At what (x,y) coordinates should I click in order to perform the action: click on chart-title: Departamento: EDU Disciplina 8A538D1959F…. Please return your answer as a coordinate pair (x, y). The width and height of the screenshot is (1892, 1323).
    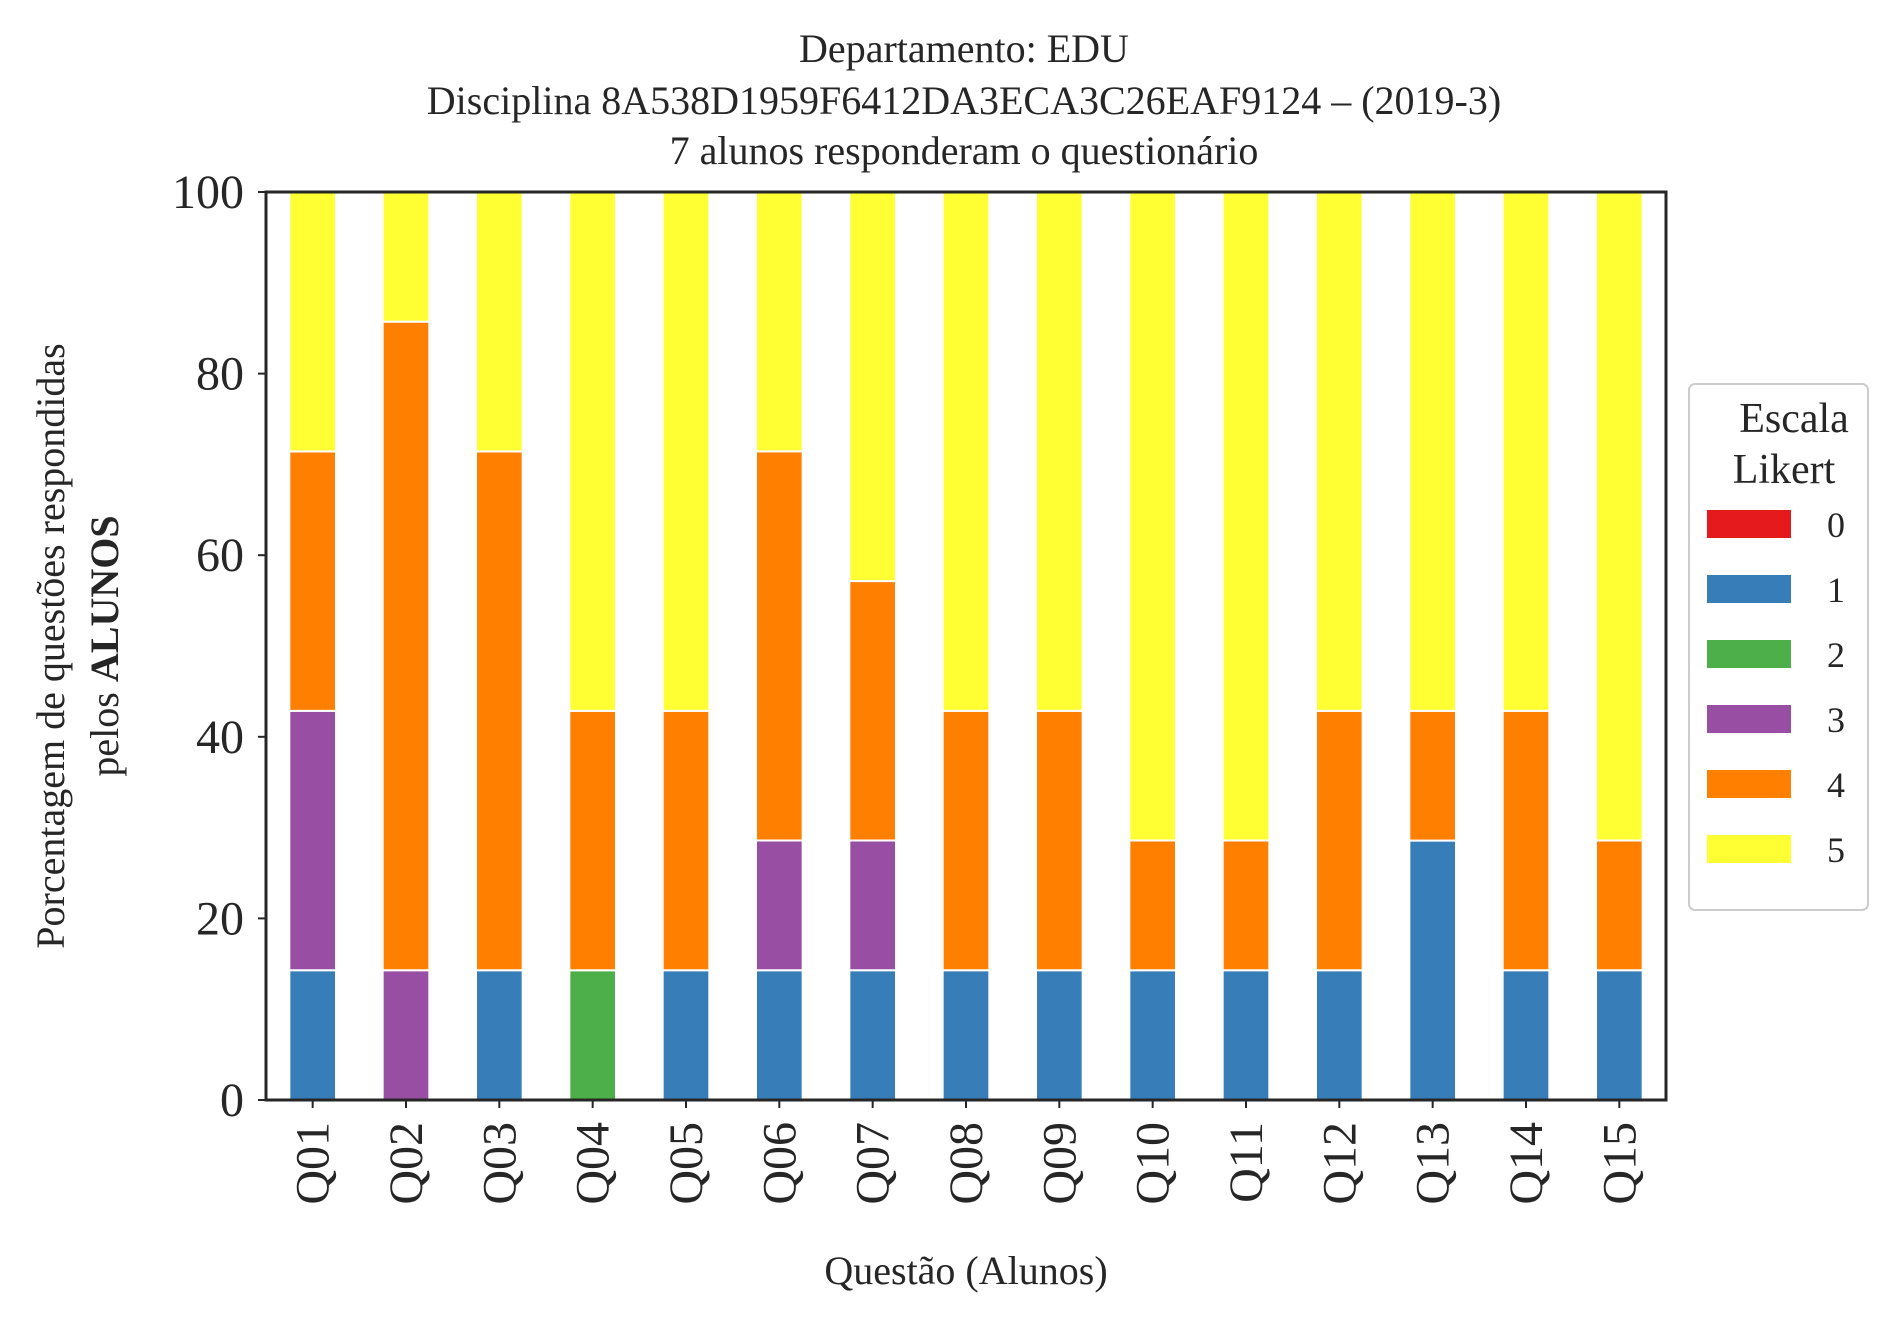
    Looking at the image, I should click on (964, 99).